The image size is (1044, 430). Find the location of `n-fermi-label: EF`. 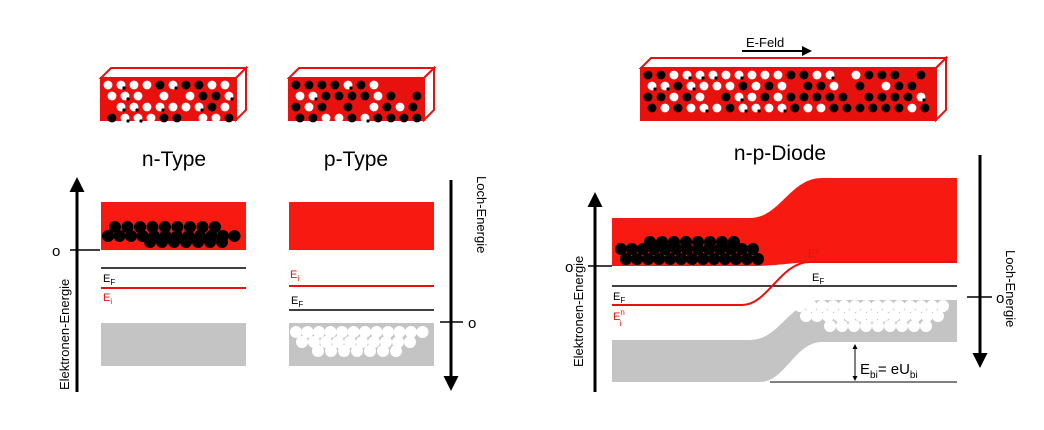

n-fermi-label: EF is located at coordinates (109, 280).